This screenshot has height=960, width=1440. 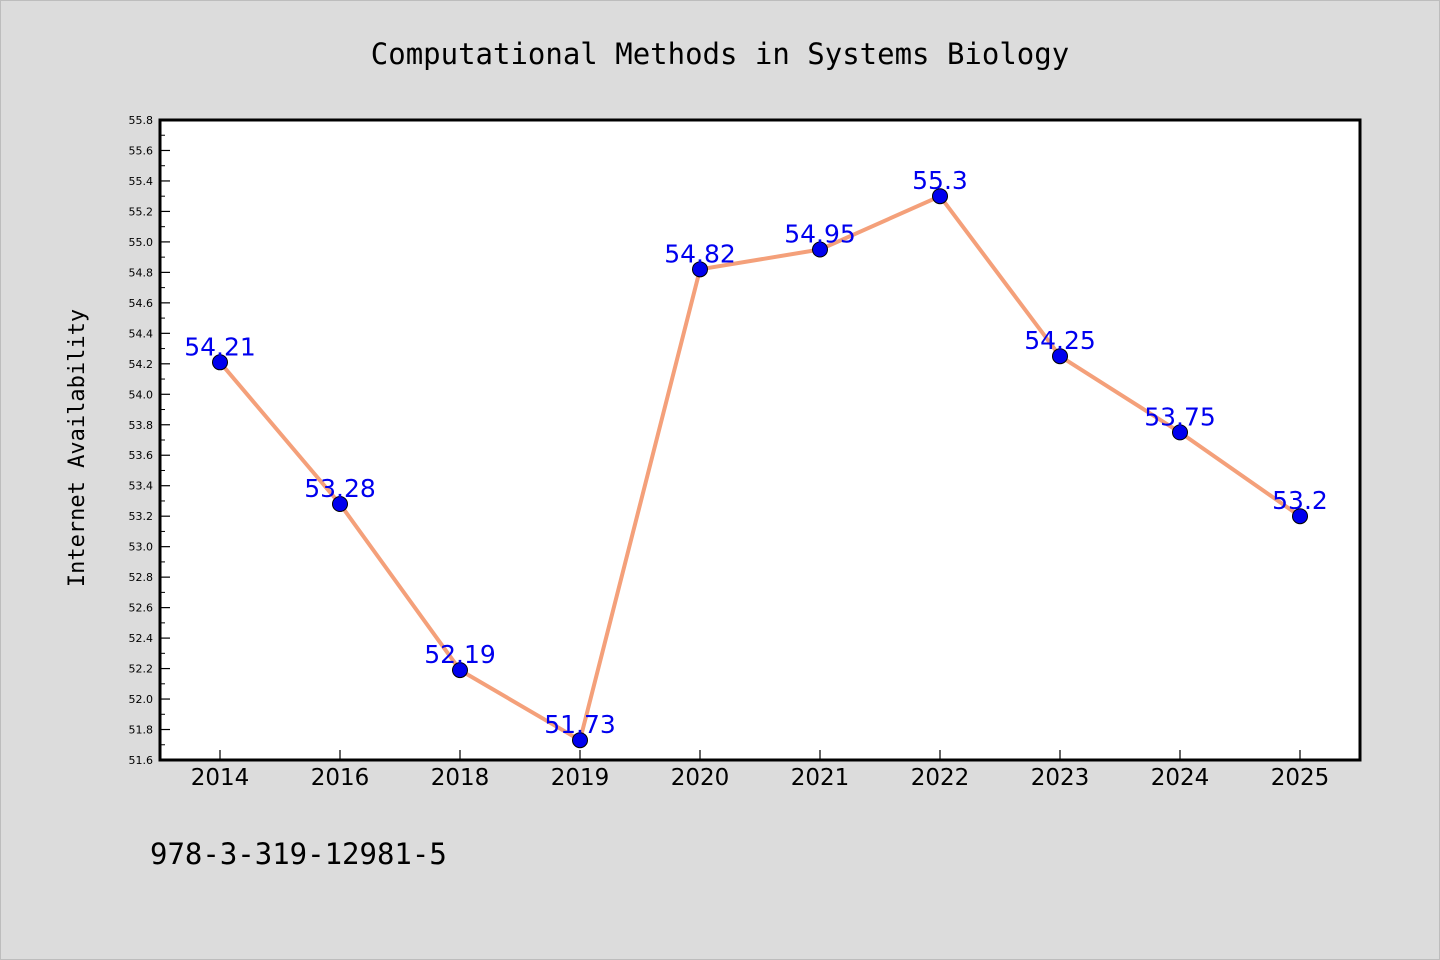 What do you see at coordinates (940, 778) in the screenshot?
I see `x-tick-label: 2022` at bounding box center [940, 778].